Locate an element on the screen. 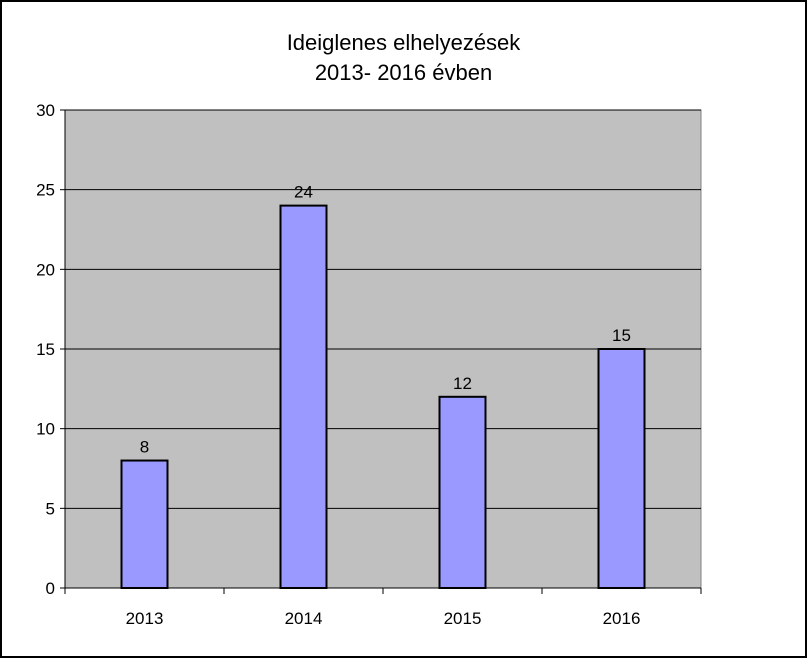 The width and height of the screenshot is (807, 658). chart-title-line-2: 2013- 2016 évben is located at coordinates (403, 72).